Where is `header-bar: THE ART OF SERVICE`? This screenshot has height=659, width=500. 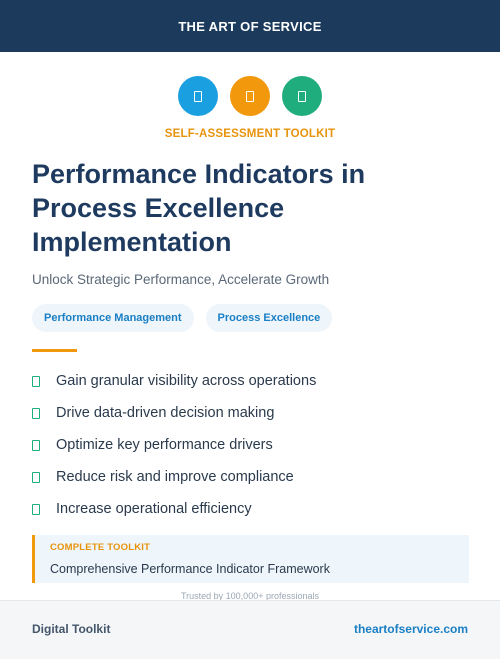
header-bar: THE ART OF SERVICE is located at coordinates (250, 26).